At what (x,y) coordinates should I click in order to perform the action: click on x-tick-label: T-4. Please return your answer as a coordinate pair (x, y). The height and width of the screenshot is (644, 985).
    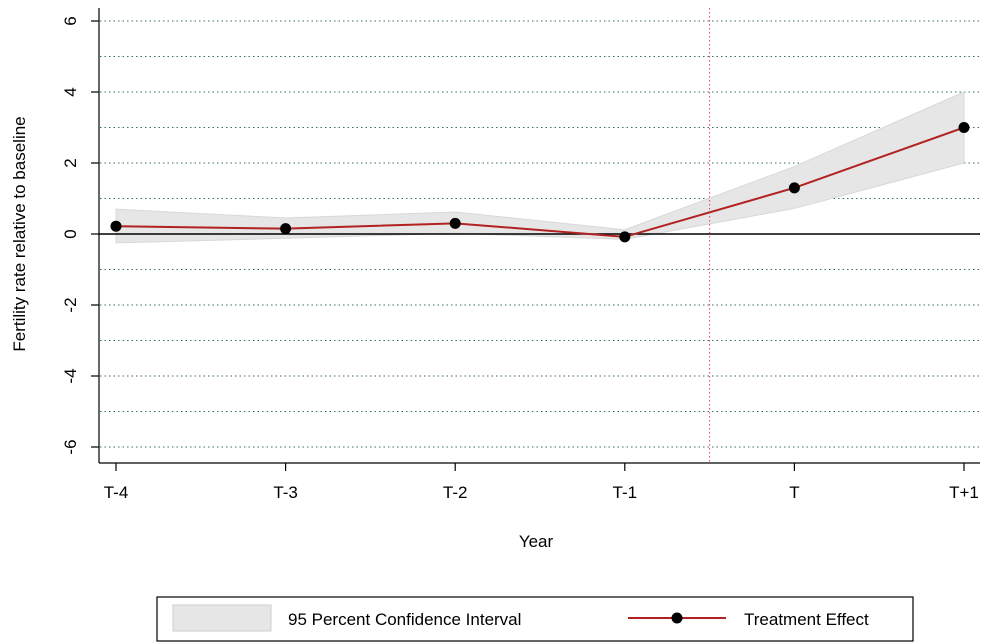
    Looking at the image, I should click on (116, 492).